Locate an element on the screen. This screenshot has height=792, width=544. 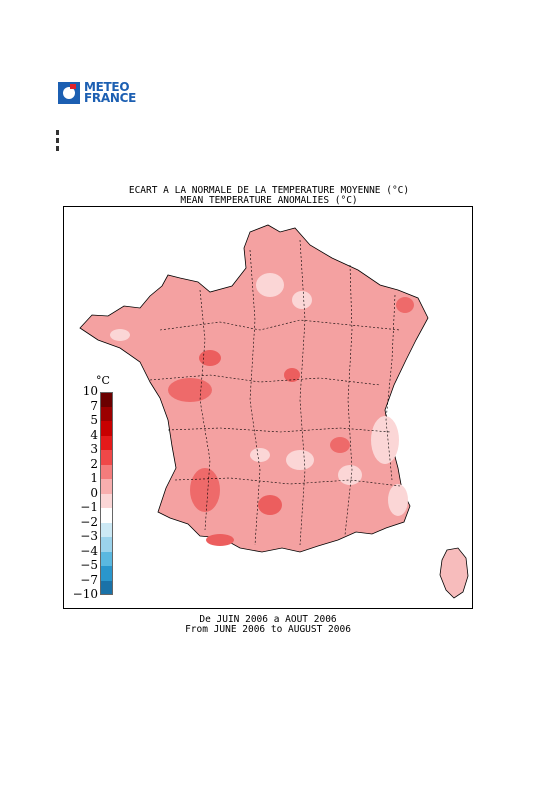
meteo-france-logo: METEO FRANCE is located at coordinates (97, 92).